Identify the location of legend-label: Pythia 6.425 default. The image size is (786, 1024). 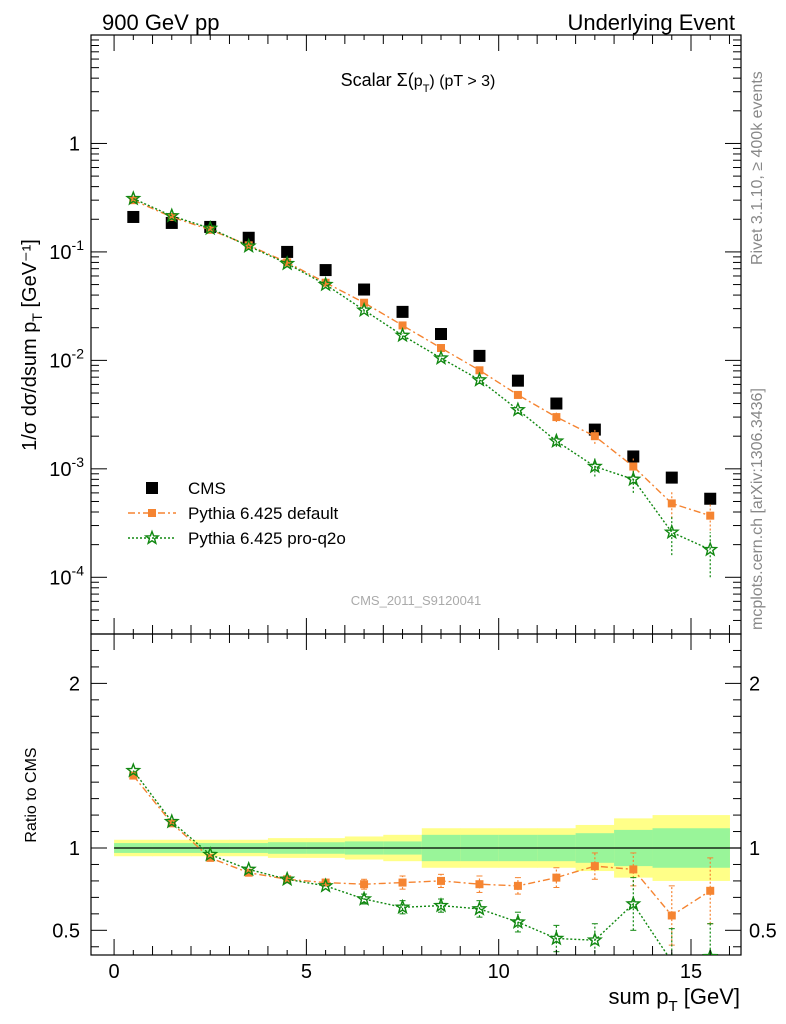
(263, 513).